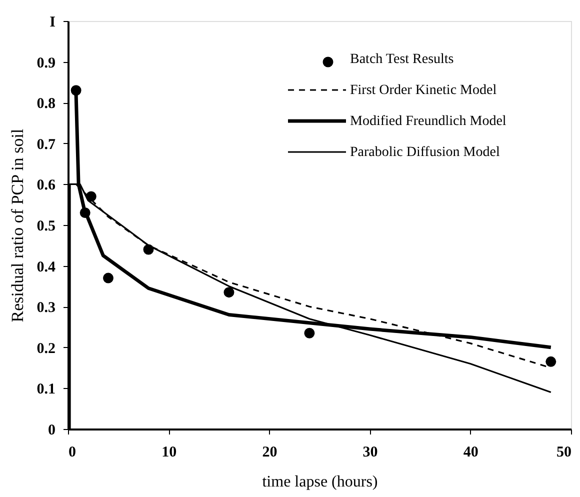 This screenshot has width=580, height=497. Describe the element at coordinates (46, 63) in the screenshot. I see `y-tick-label: 0.9` at that location.